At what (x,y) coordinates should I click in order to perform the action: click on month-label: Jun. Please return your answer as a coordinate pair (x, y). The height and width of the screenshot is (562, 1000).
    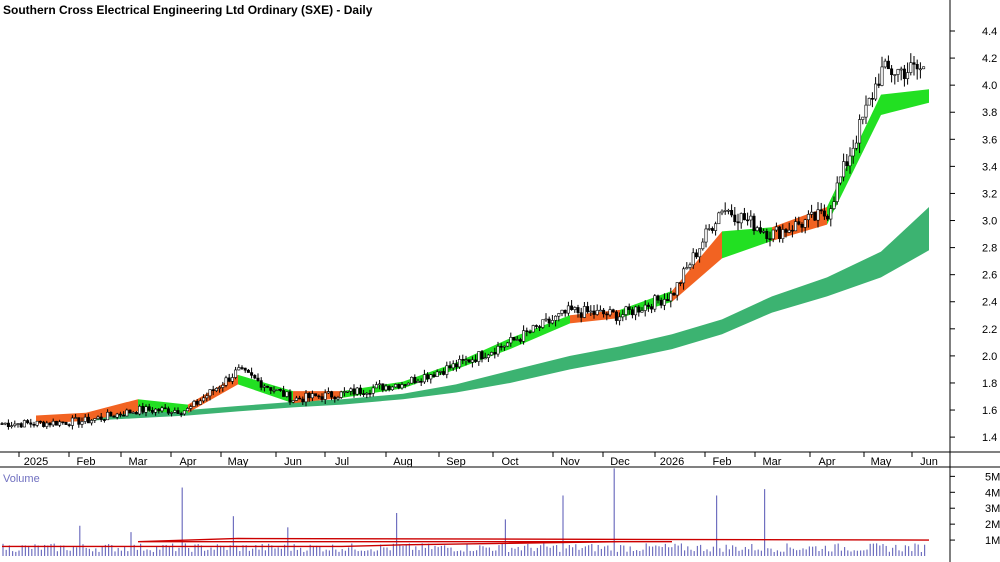
    Looking at the image, I should click on (293, 462).